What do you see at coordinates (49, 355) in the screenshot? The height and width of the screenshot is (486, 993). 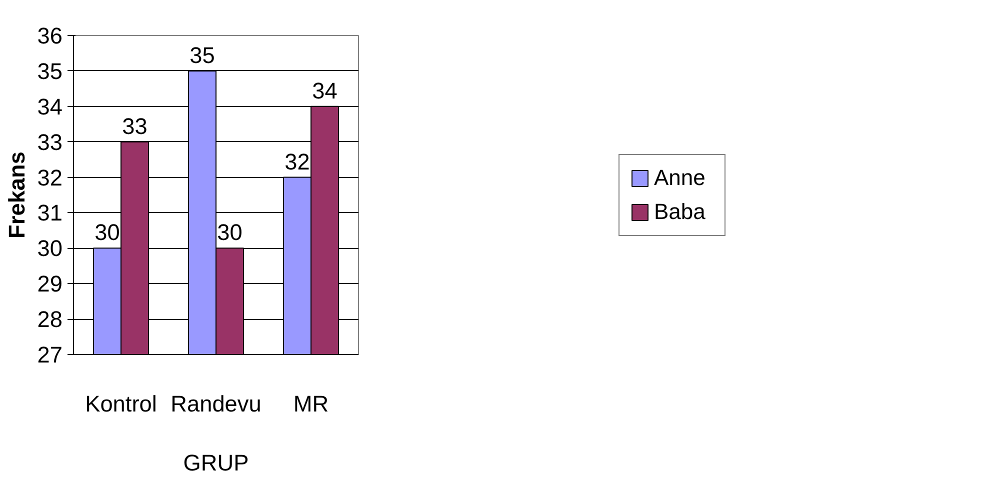 I see `y-tick-label: 27` at bounding box center [49, 355].